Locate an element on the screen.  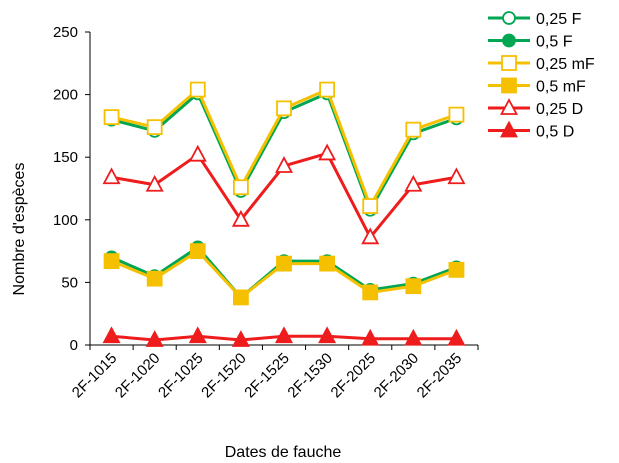
x-tick-label: 2F-1025 is located at coordinates (181, 376).